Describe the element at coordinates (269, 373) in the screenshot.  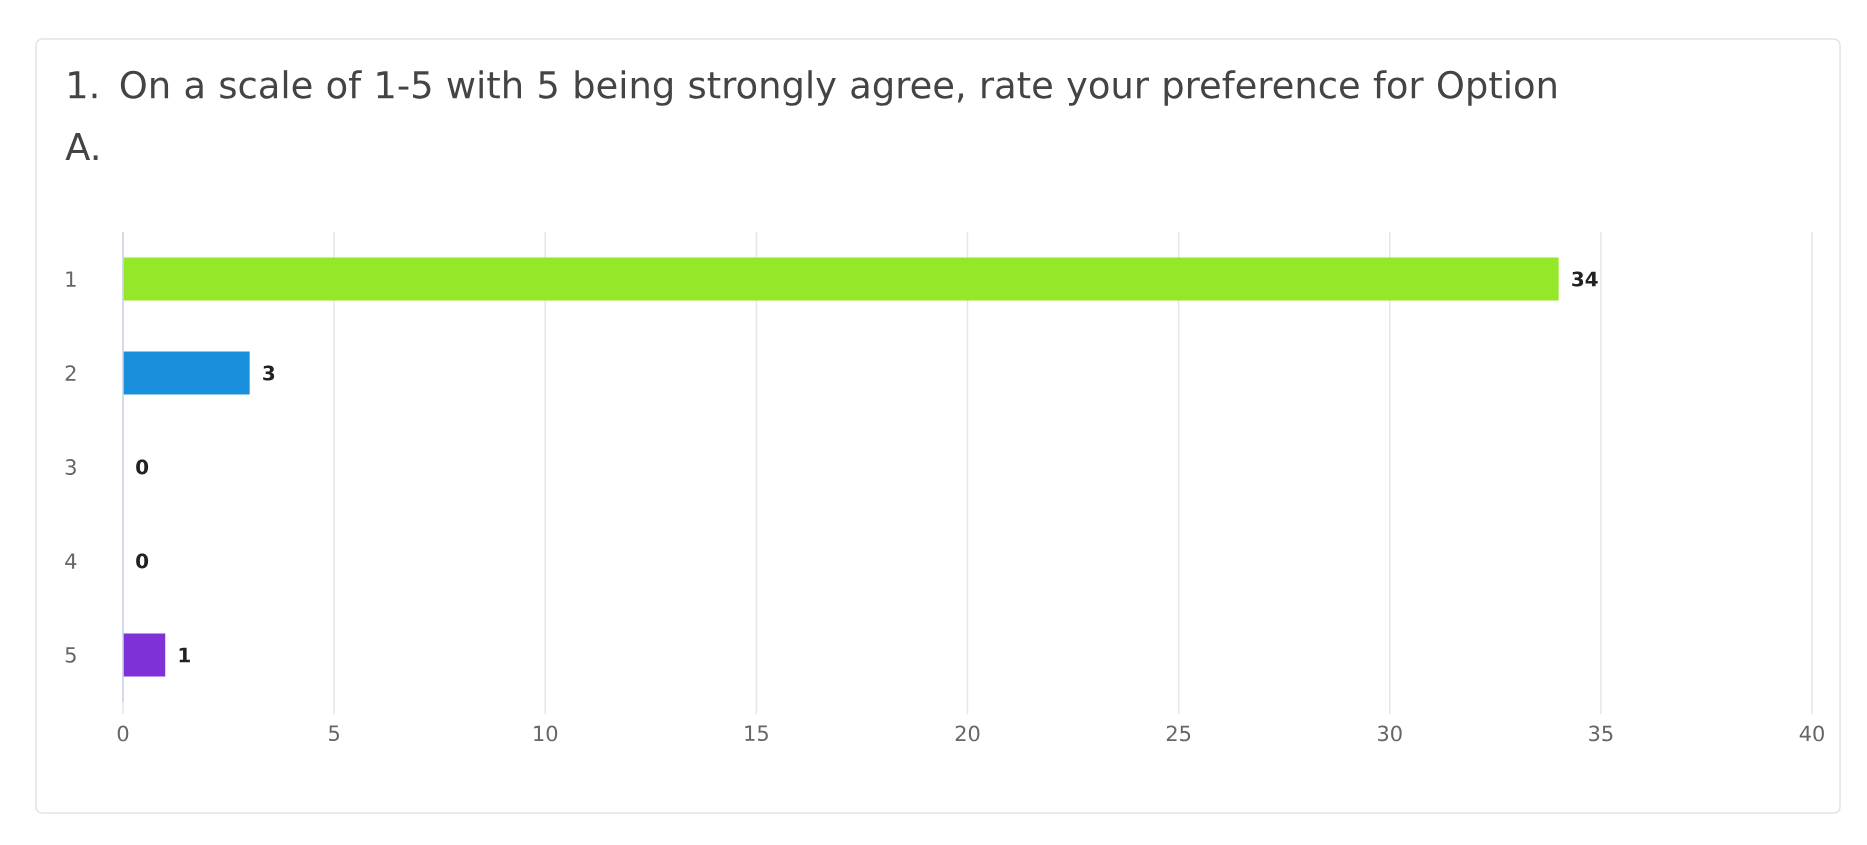
I see `data-label: 3` at that location.